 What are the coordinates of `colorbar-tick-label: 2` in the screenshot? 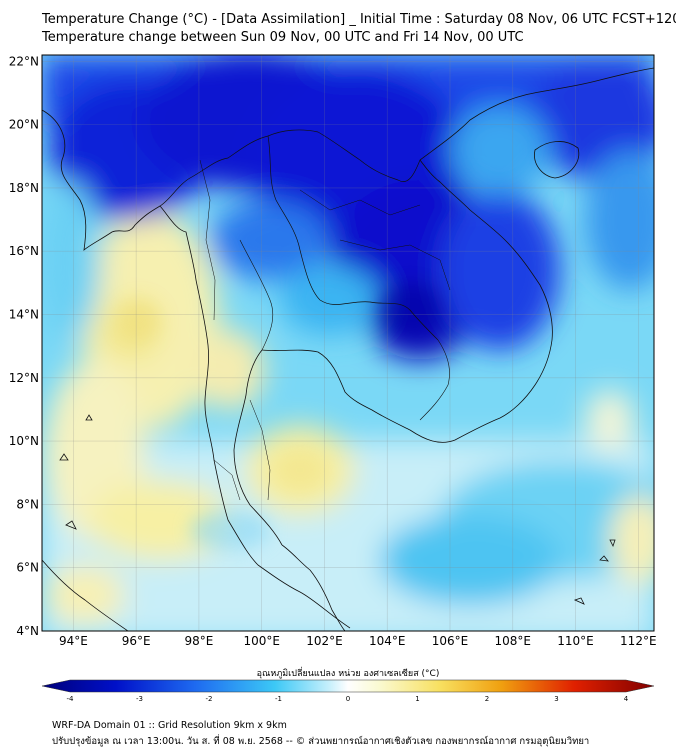 It's located at (487, 699).